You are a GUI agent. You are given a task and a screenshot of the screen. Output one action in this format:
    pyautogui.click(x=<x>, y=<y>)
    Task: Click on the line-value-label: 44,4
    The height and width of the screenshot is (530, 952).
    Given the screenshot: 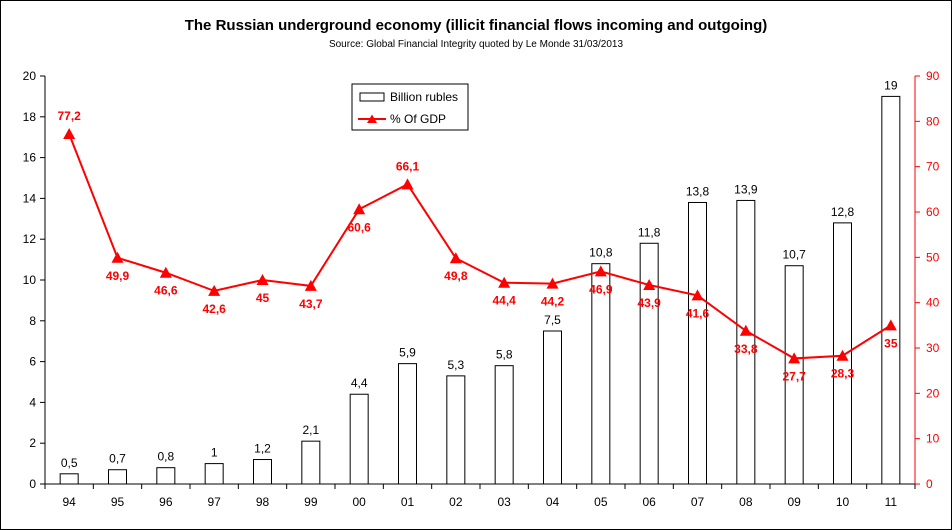 What is the action you would take?
    pyautogui.click(x=504, y=301)
    